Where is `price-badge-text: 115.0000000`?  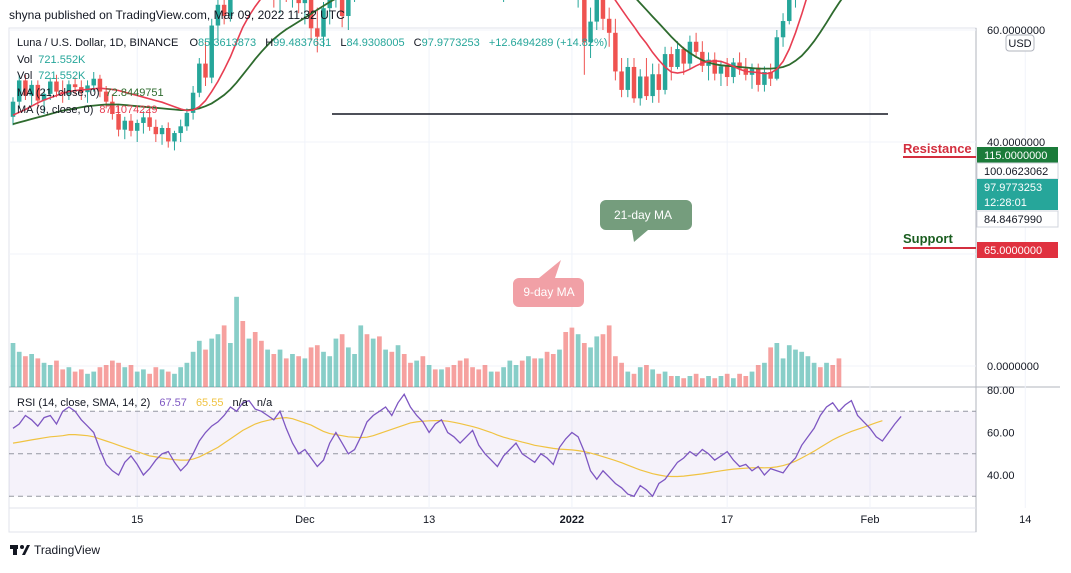
price-badge-text: 115.0000000 is located at coordinates (1015, 156).